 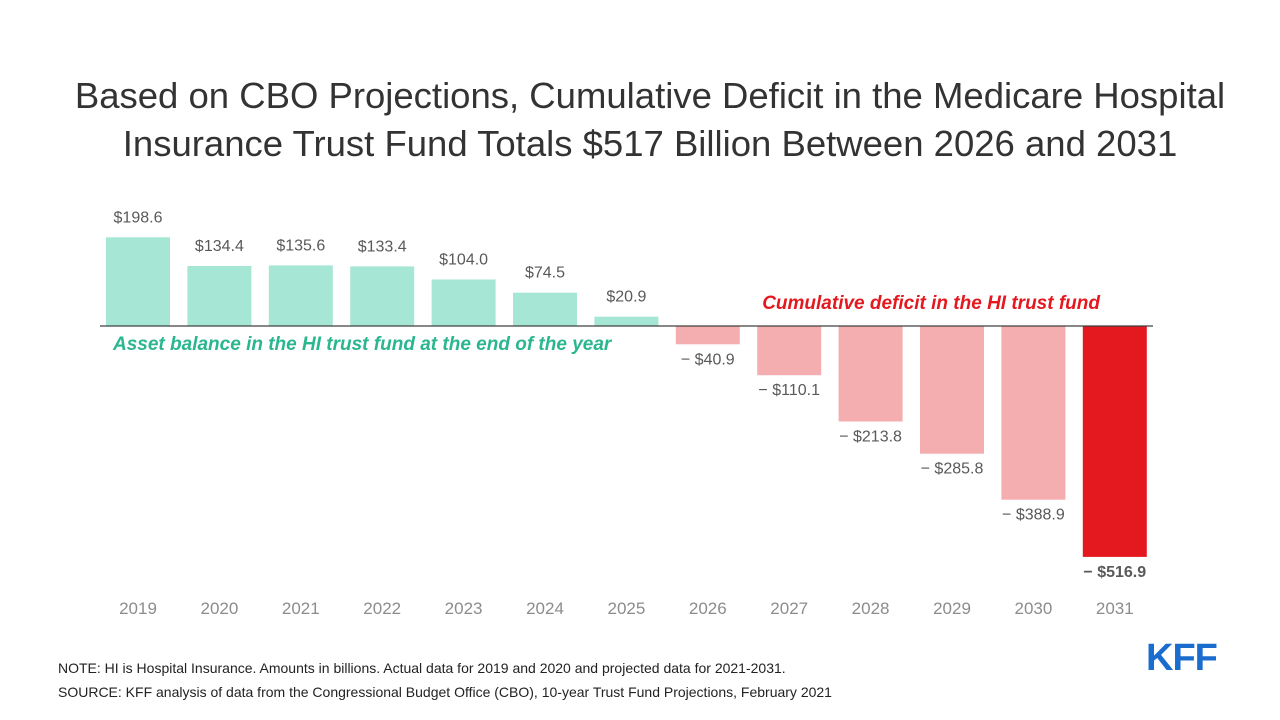 I want to click on value-label-2020: $134.4, so click(x=219, y=246).